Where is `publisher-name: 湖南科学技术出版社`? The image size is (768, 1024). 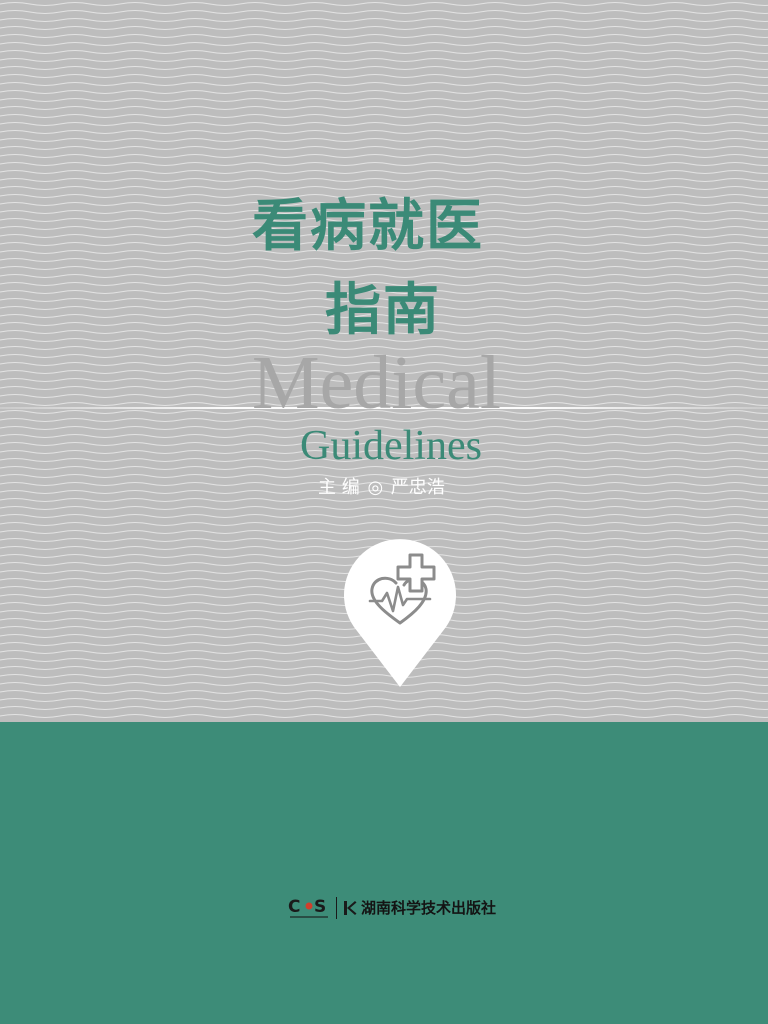 publisher-name: 湖南科学技术出版社 is located at coordinates (429, 908).